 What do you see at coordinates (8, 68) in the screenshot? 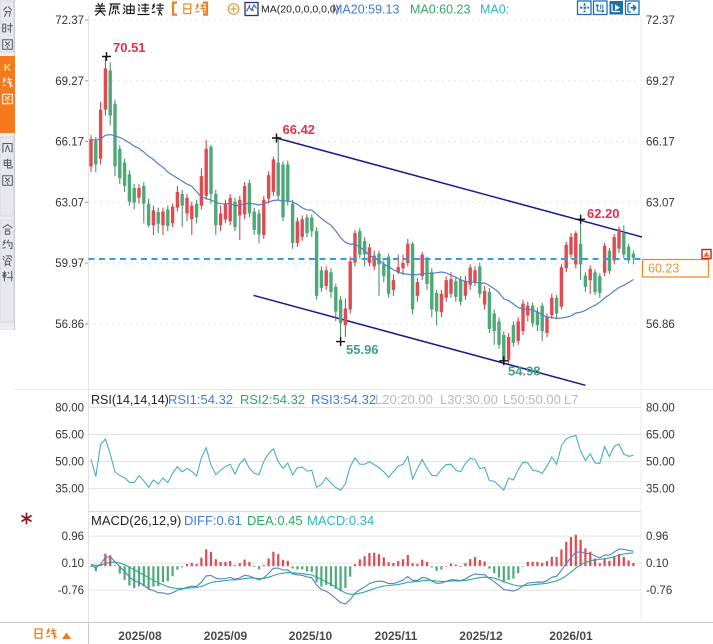
I see `svg-text: K` at bounding box center [8, 68].